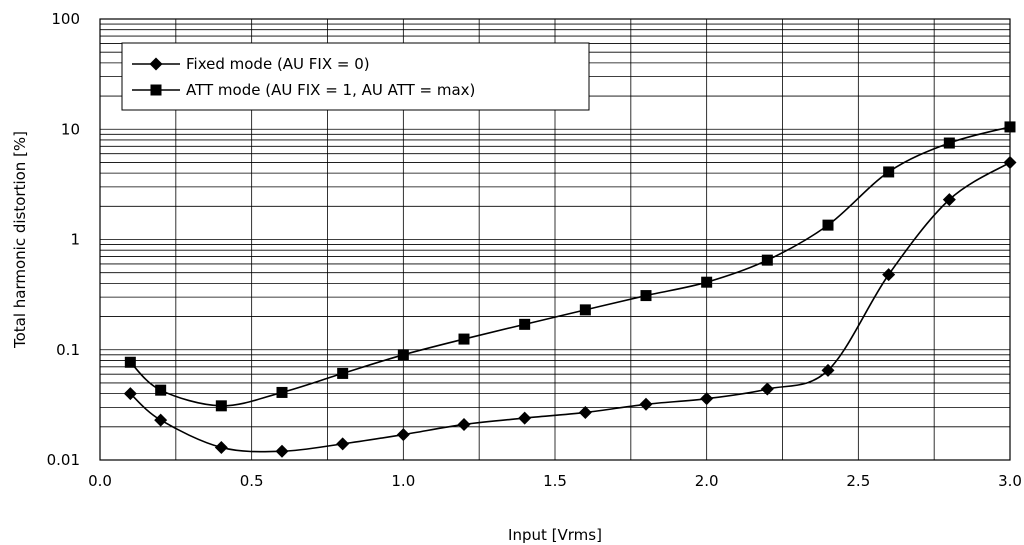 The image size is (1024, 545). Describe the element at coordinates (707, 481) in the screenshot. I see `x-tick-label: 2.0` at that location.